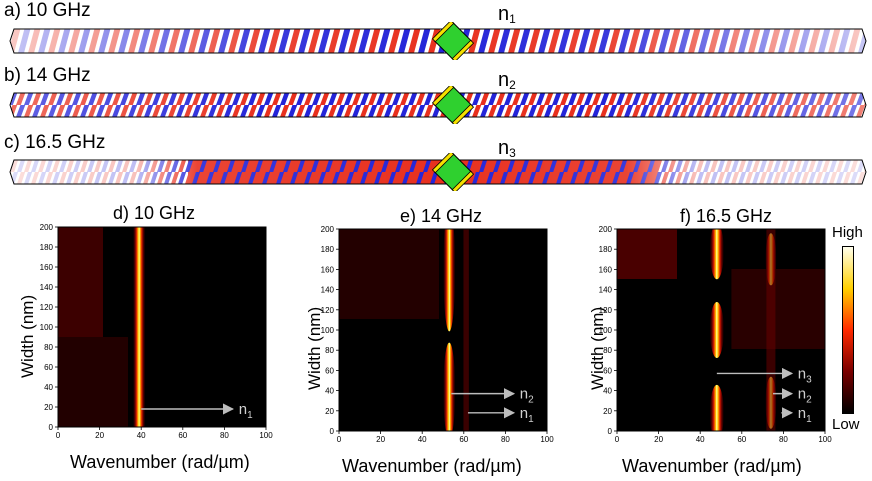 The image size is (872, 481). Describe the element at coordinates (441, 216) in the screenshot. I see `panel-e-title: e) 14 GHz` at that location.